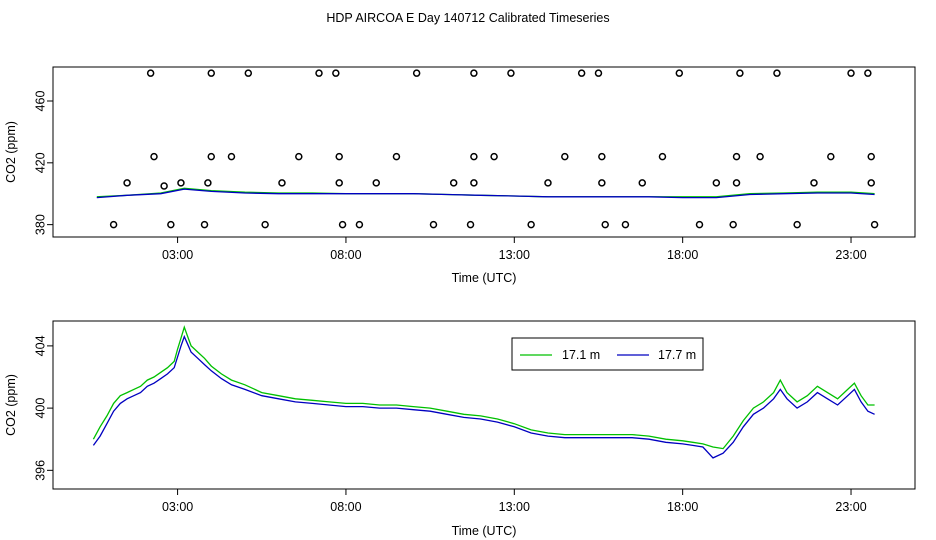 This screenshot has height=540, width=936. Describe the element at coordinates (682, 507) in the screenshot. I see `bottom-x-tick-label: 18:00` at that location.